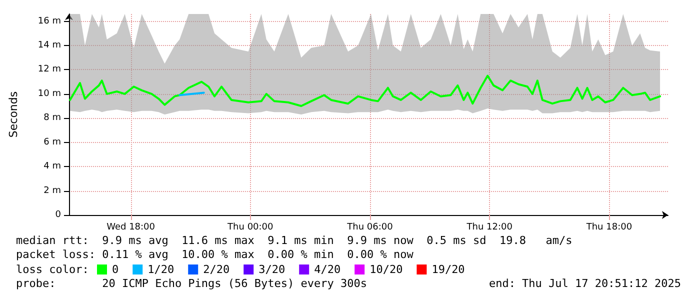 This screenshot has width=697, height=297. What do you see at coordinates (52, 191) in the screenshot?
I see `y-tick-label: 2 m` at bounding box center [52, 191].